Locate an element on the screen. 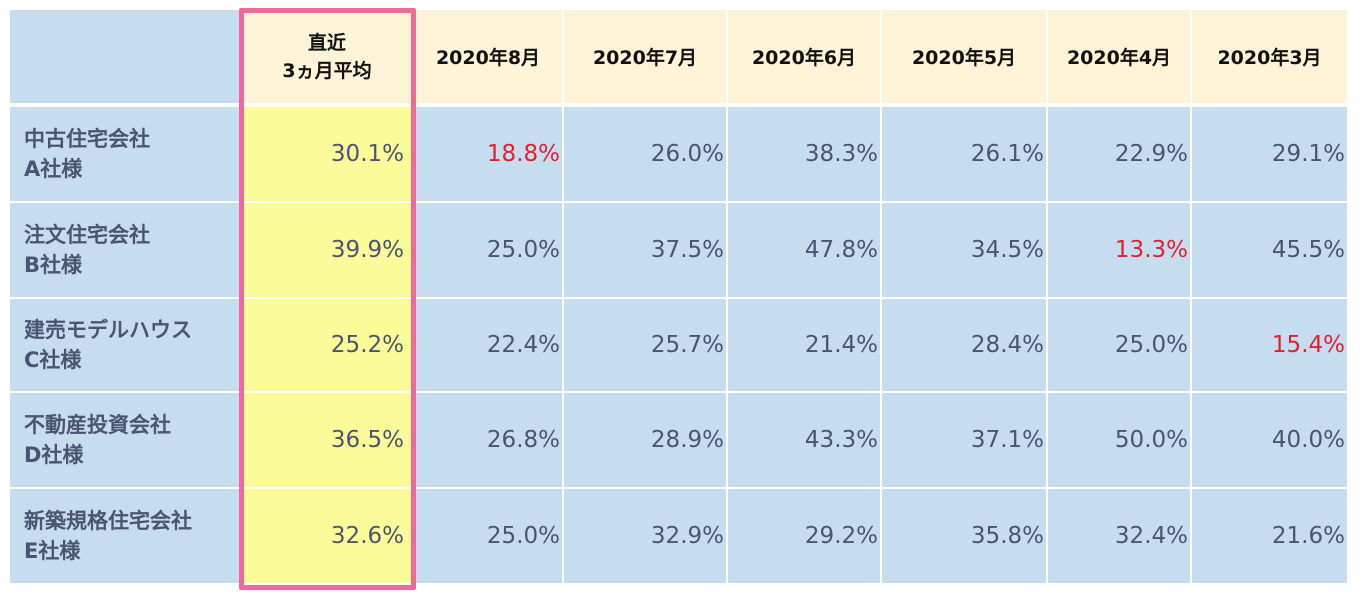 The image size is (1361, 595). row-label-line2: A社様 is located at coordinates (53, 169).